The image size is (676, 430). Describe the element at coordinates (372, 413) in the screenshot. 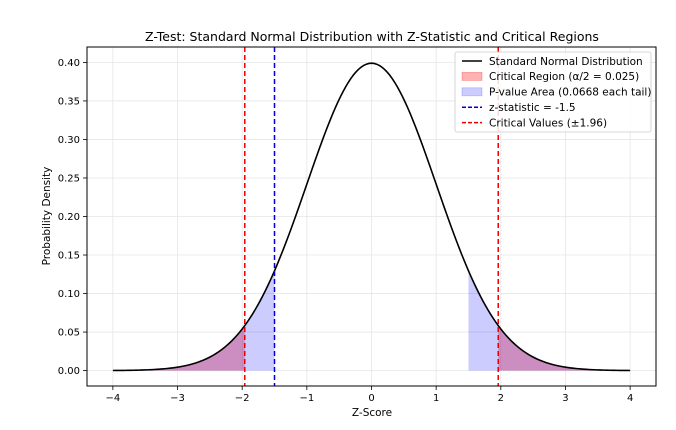

I see `x-axis-label: Z-Score` at that location.